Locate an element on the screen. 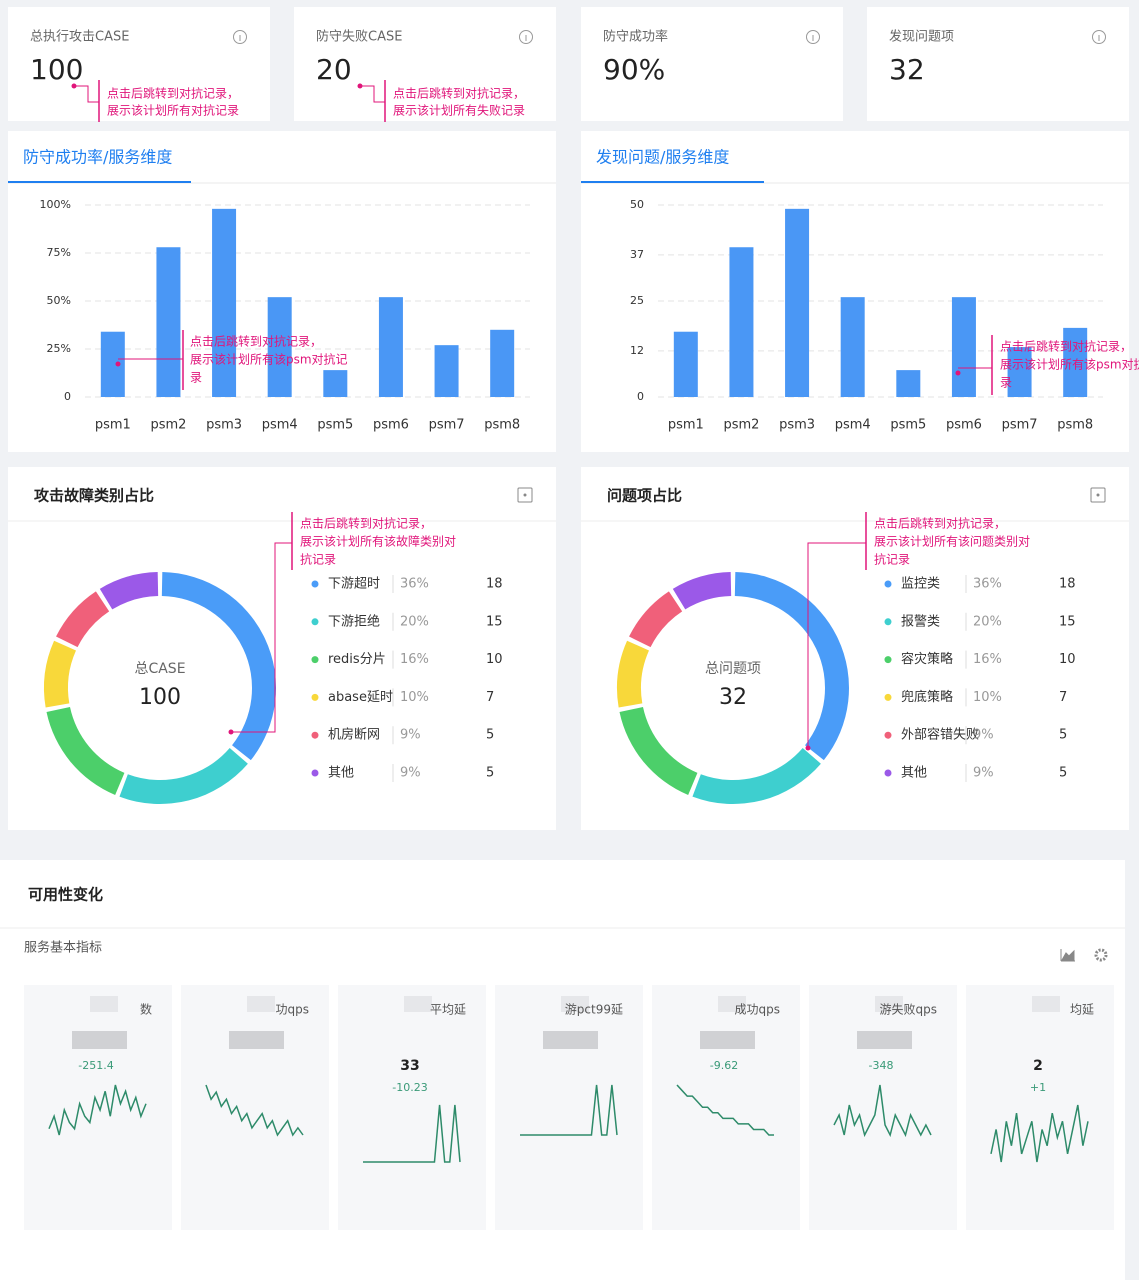 This screenshot has width=1139, height=1280. legend-name: 下游超时 is located at coordinates (354, 584).